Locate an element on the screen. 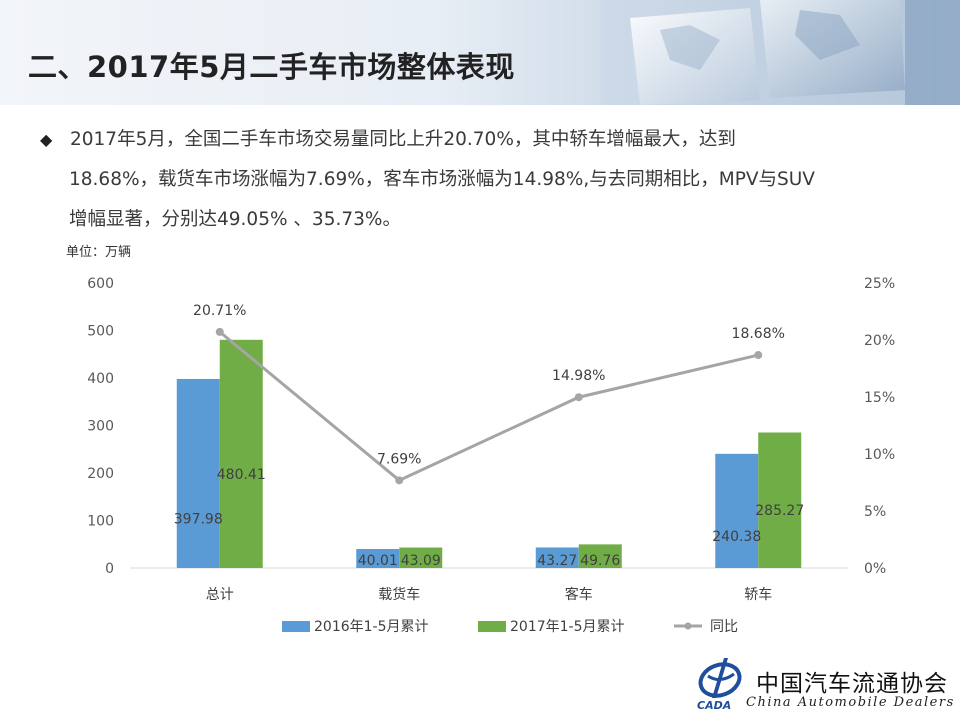 The image size is (960, 720). bar-data-label: 480.41 is located at coordinates (241, 475).